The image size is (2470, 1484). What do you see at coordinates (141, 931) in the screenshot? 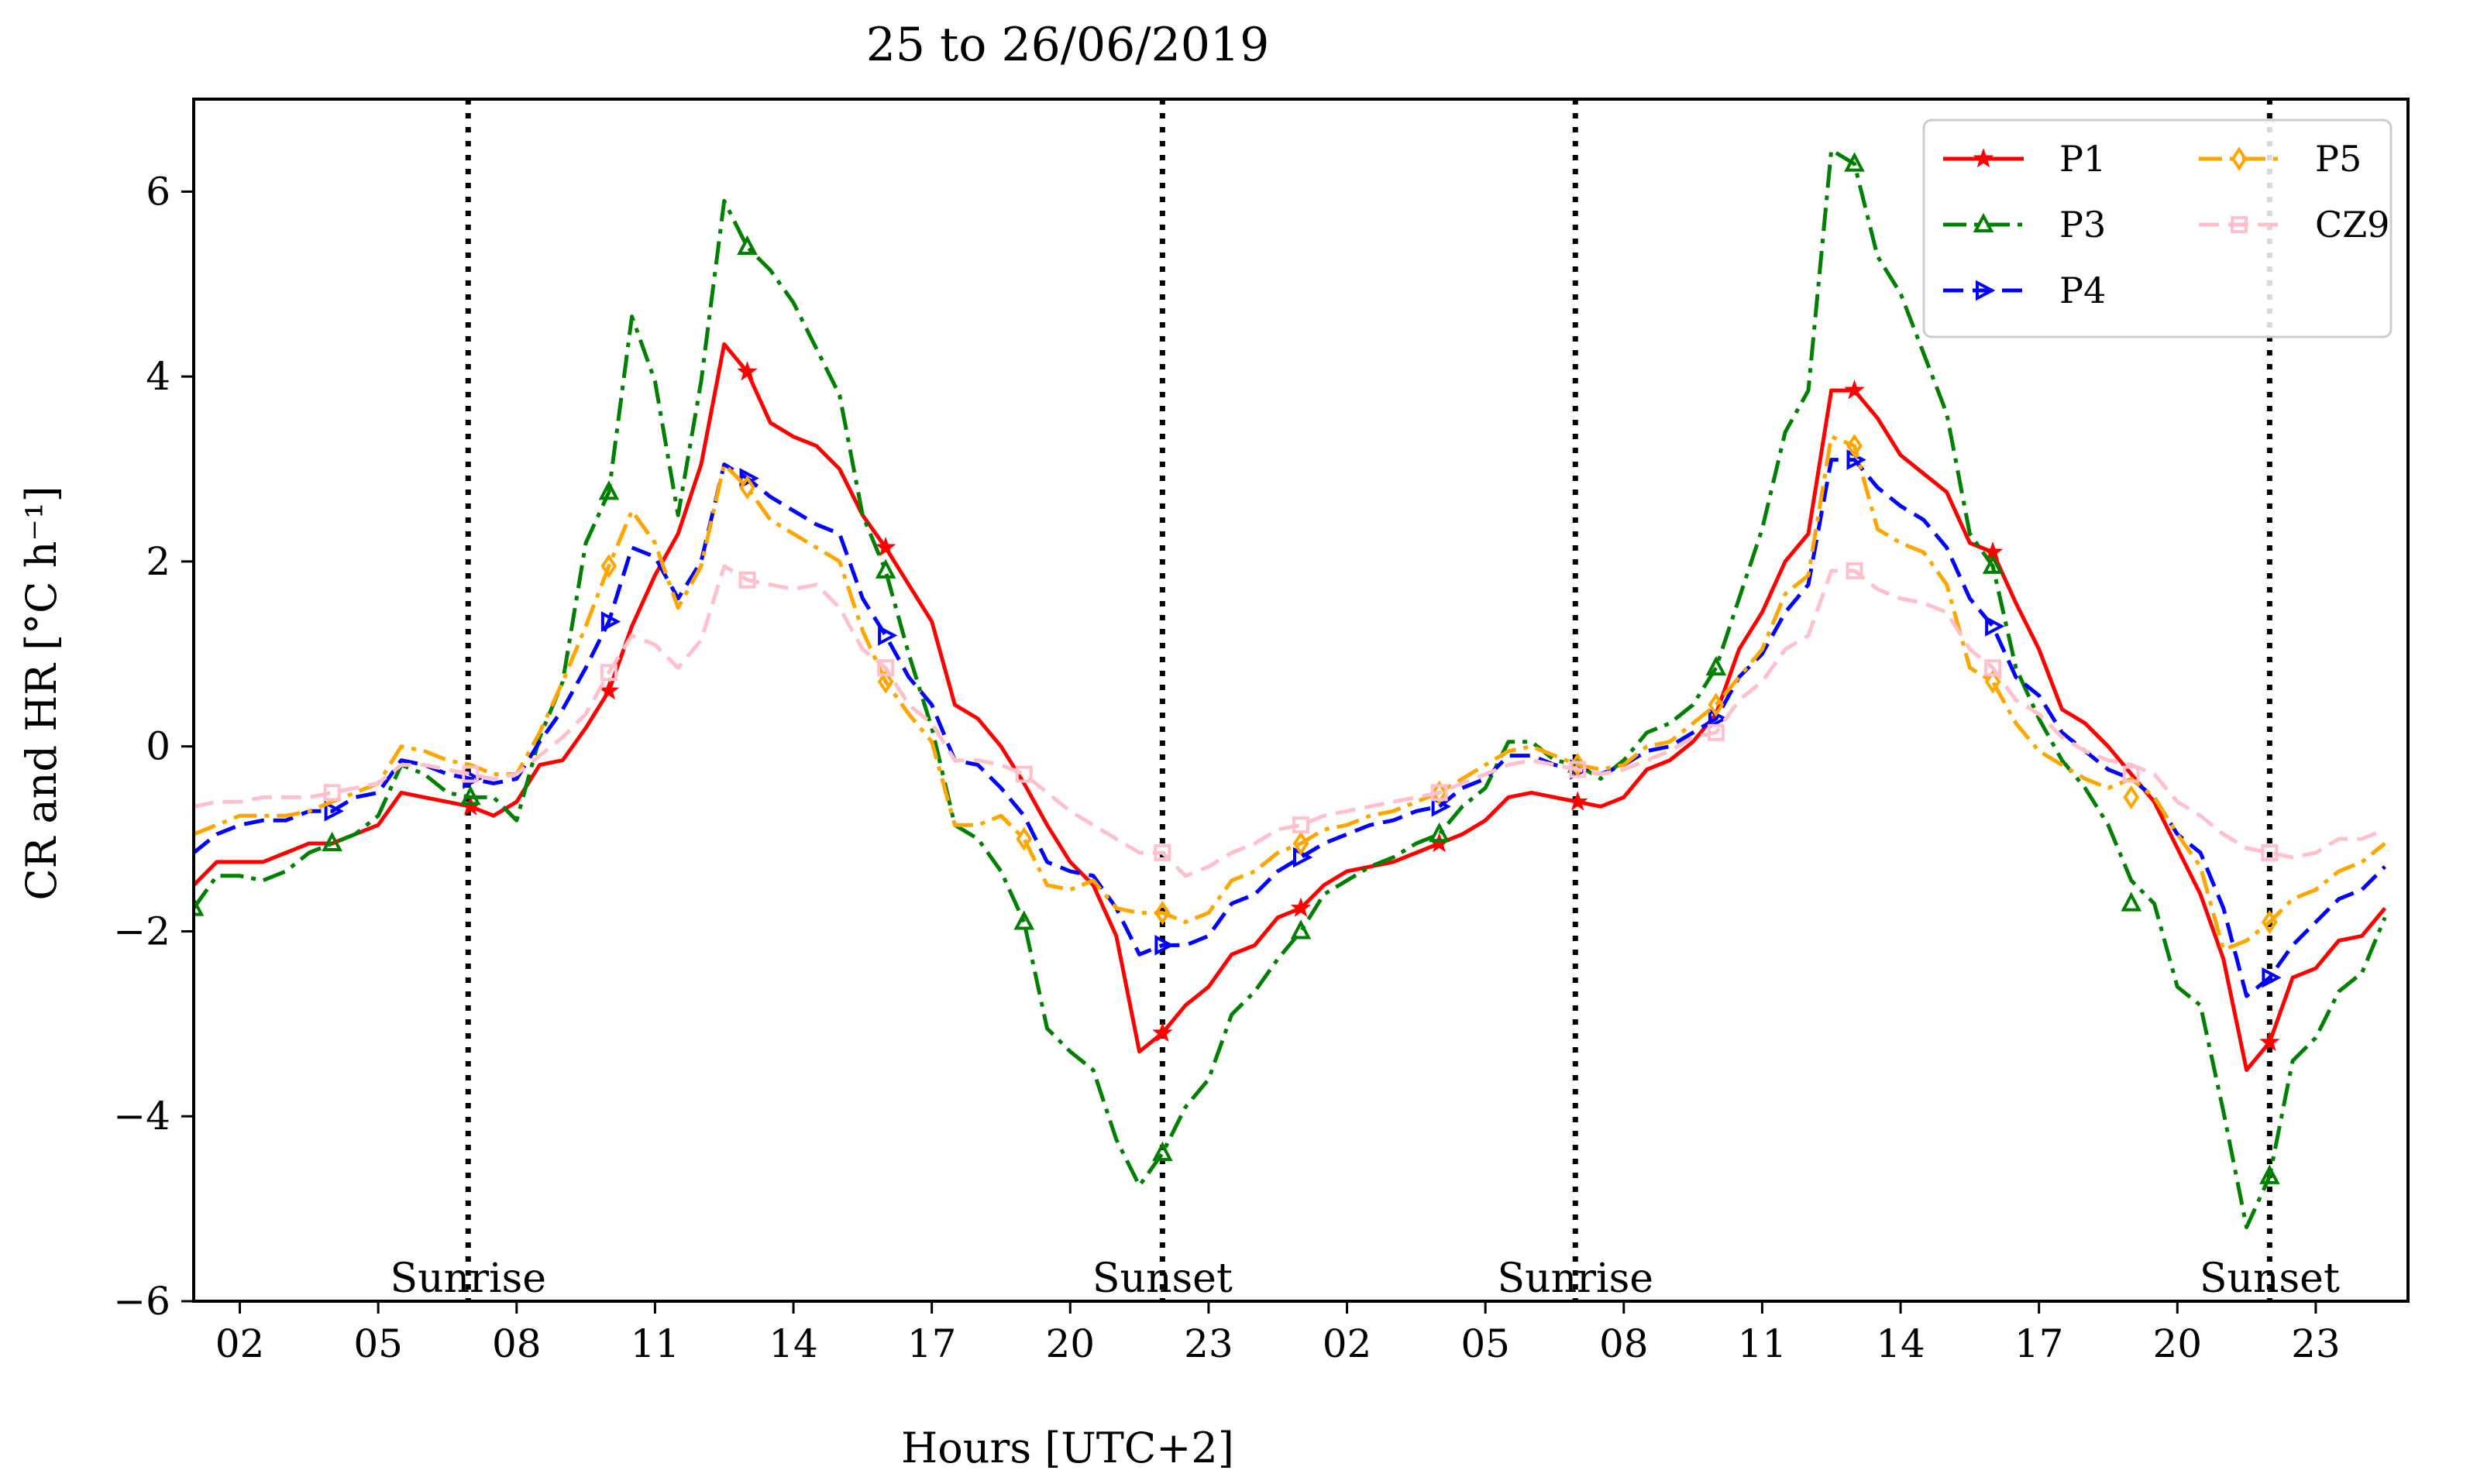
I see `y-tick-label: −2` at bounding box center [141, 931].